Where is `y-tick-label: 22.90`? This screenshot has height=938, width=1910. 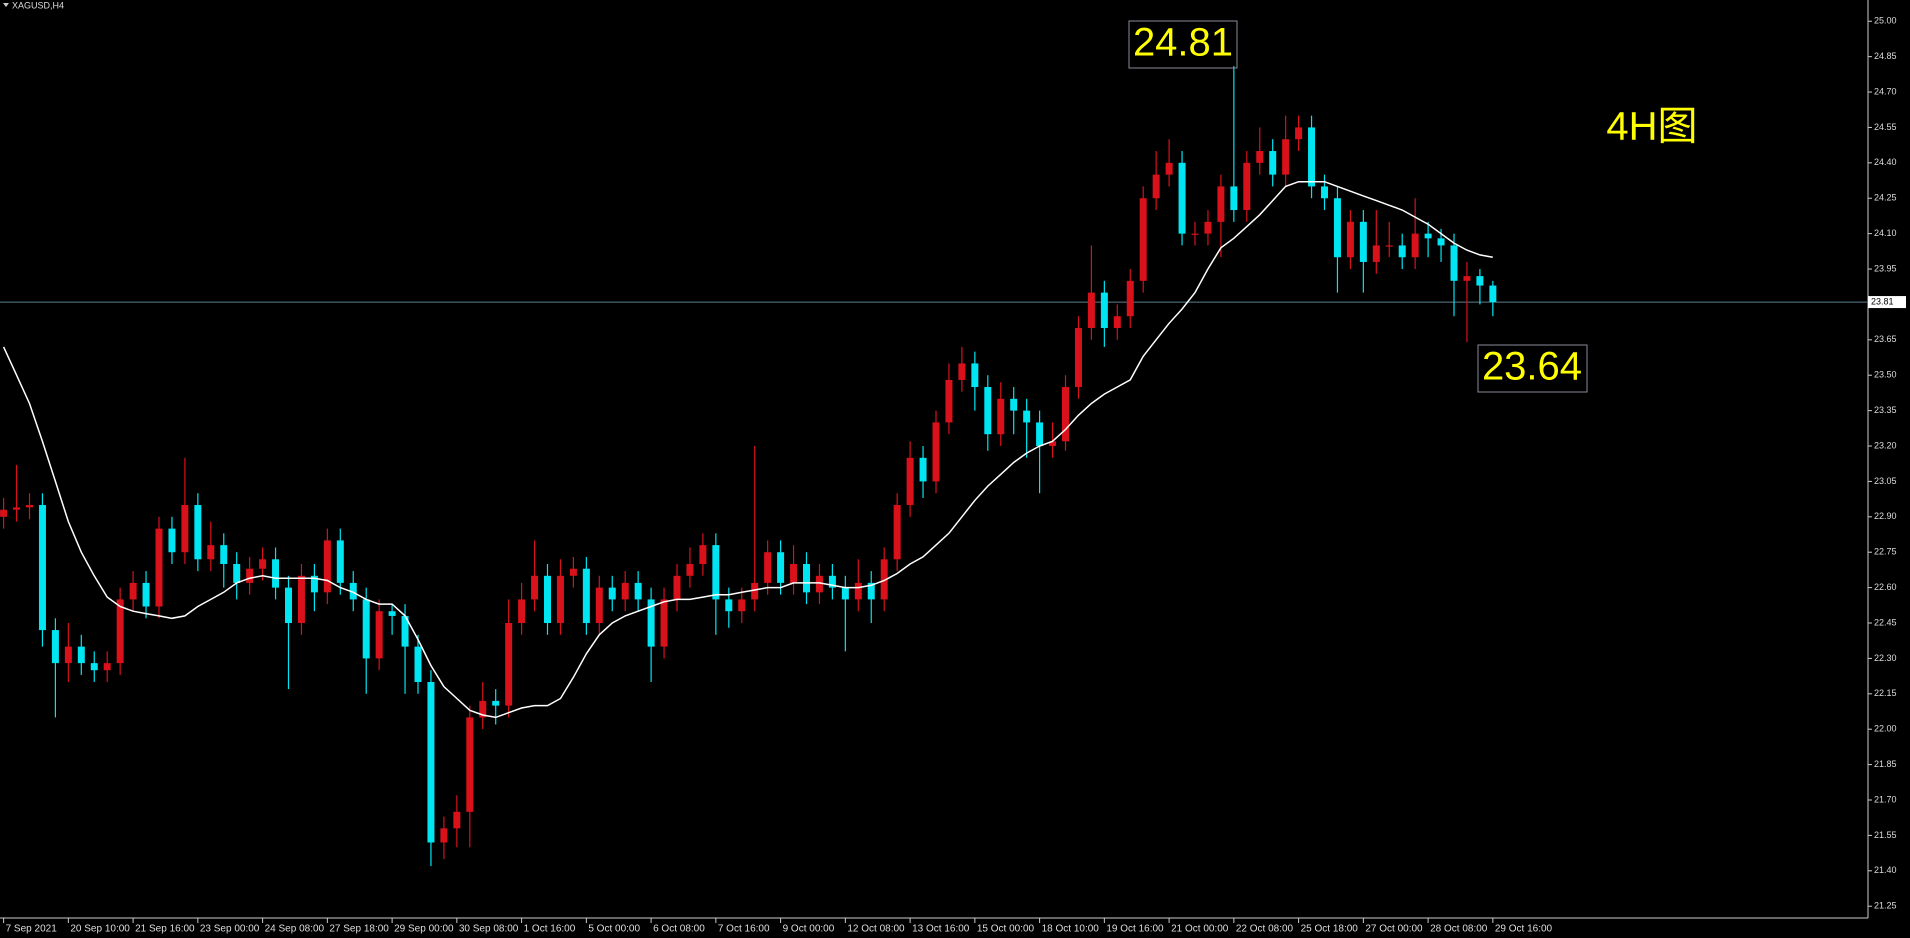 y-tick-label: 22.90 is located at coordinates (1885, 516).